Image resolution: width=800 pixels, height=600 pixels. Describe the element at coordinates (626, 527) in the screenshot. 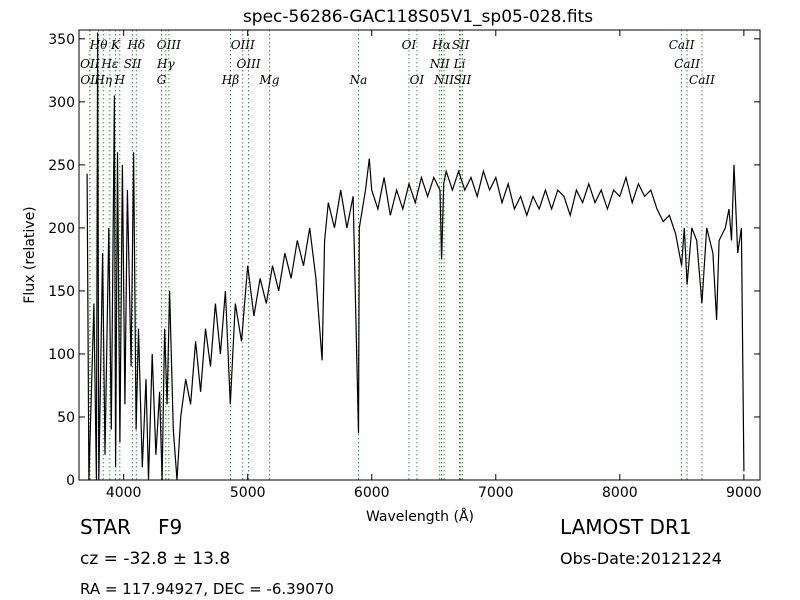

I see `survey: LAMOST DR1` at that location.